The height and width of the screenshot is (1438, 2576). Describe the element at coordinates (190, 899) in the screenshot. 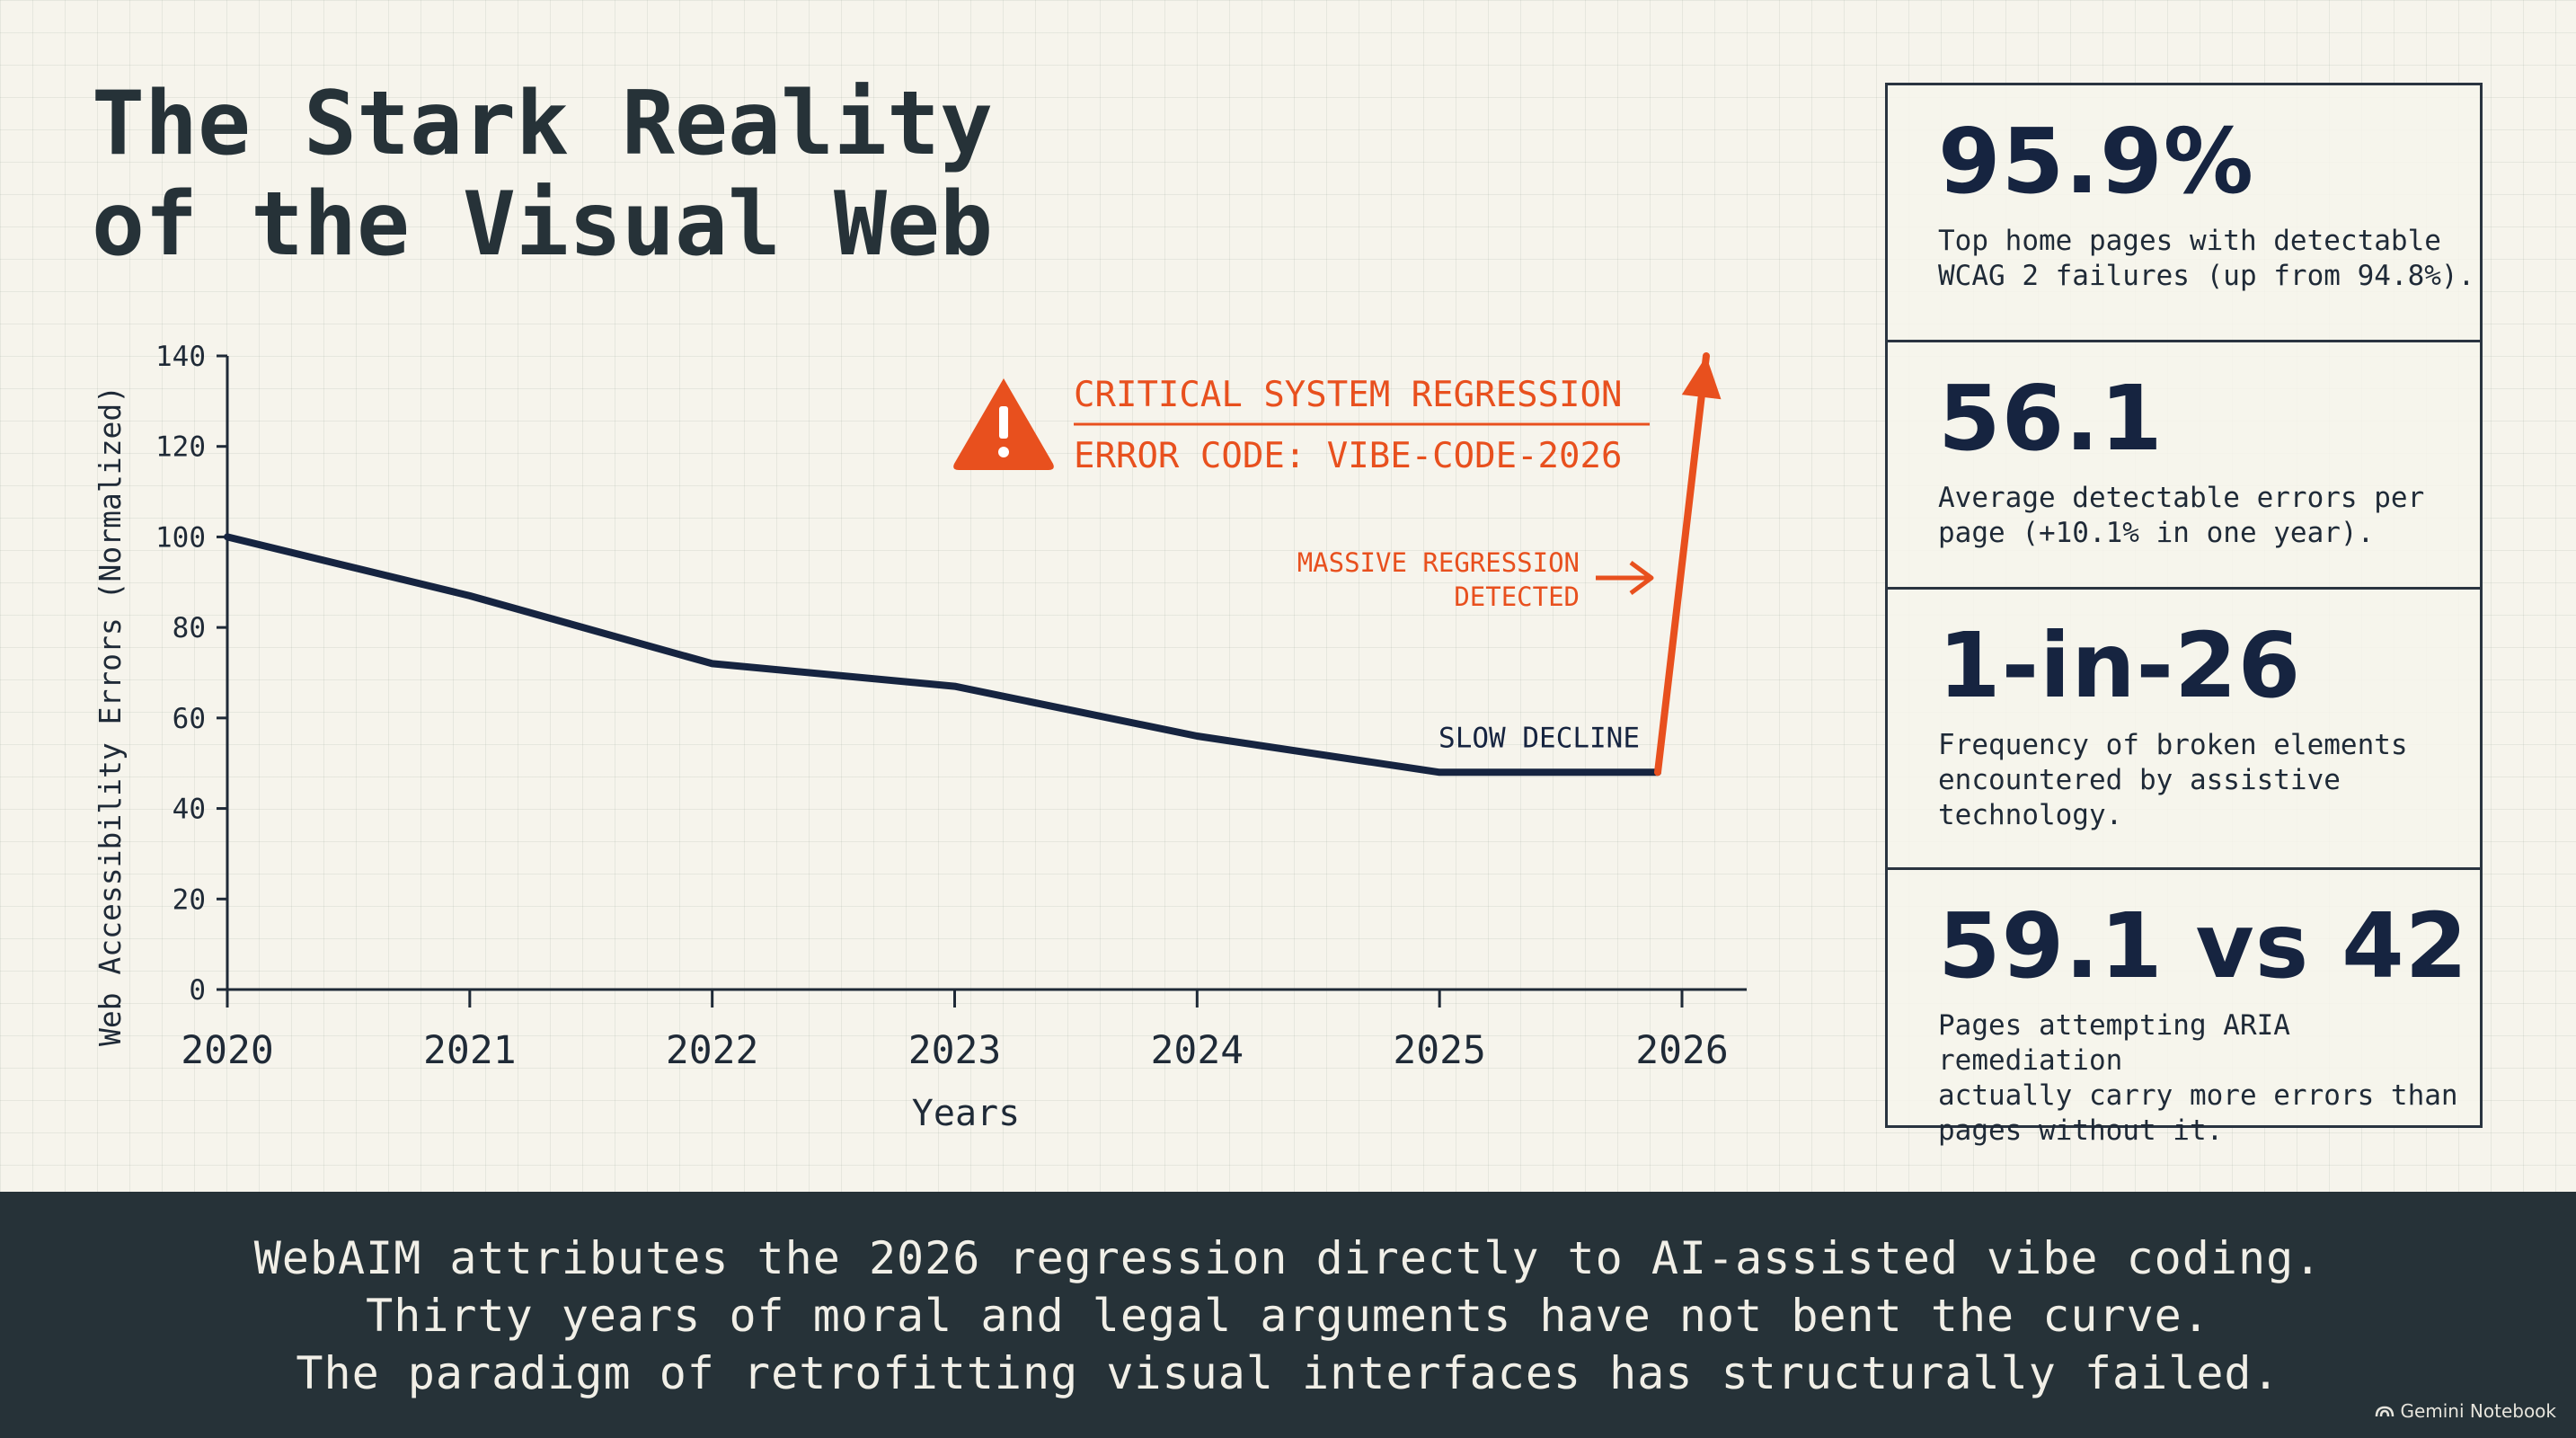

I see `y-tick-label: 20` at that location.